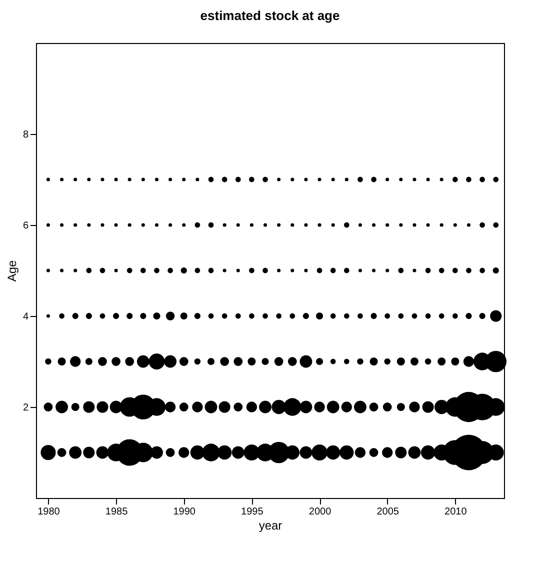 This screenshot has width=539, height=572. Describe the element at coordinates (270, 525) in the screenshot. I see `x-axis-title: year` at that location.